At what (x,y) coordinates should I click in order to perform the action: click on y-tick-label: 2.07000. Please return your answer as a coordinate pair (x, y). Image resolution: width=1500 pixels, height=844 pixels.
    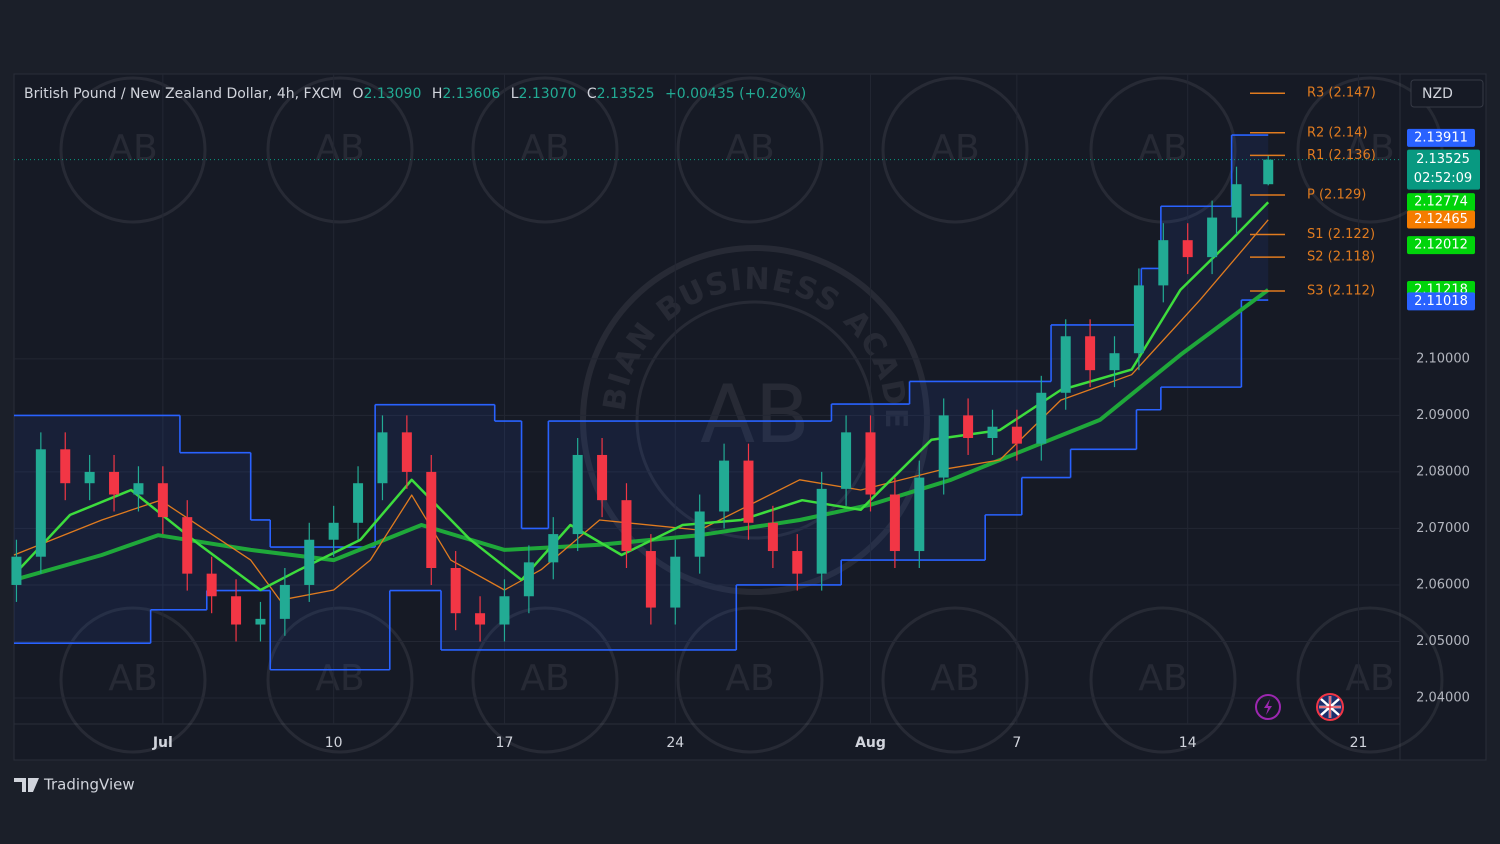
    Looking at the image, I should click on (1443, 528).